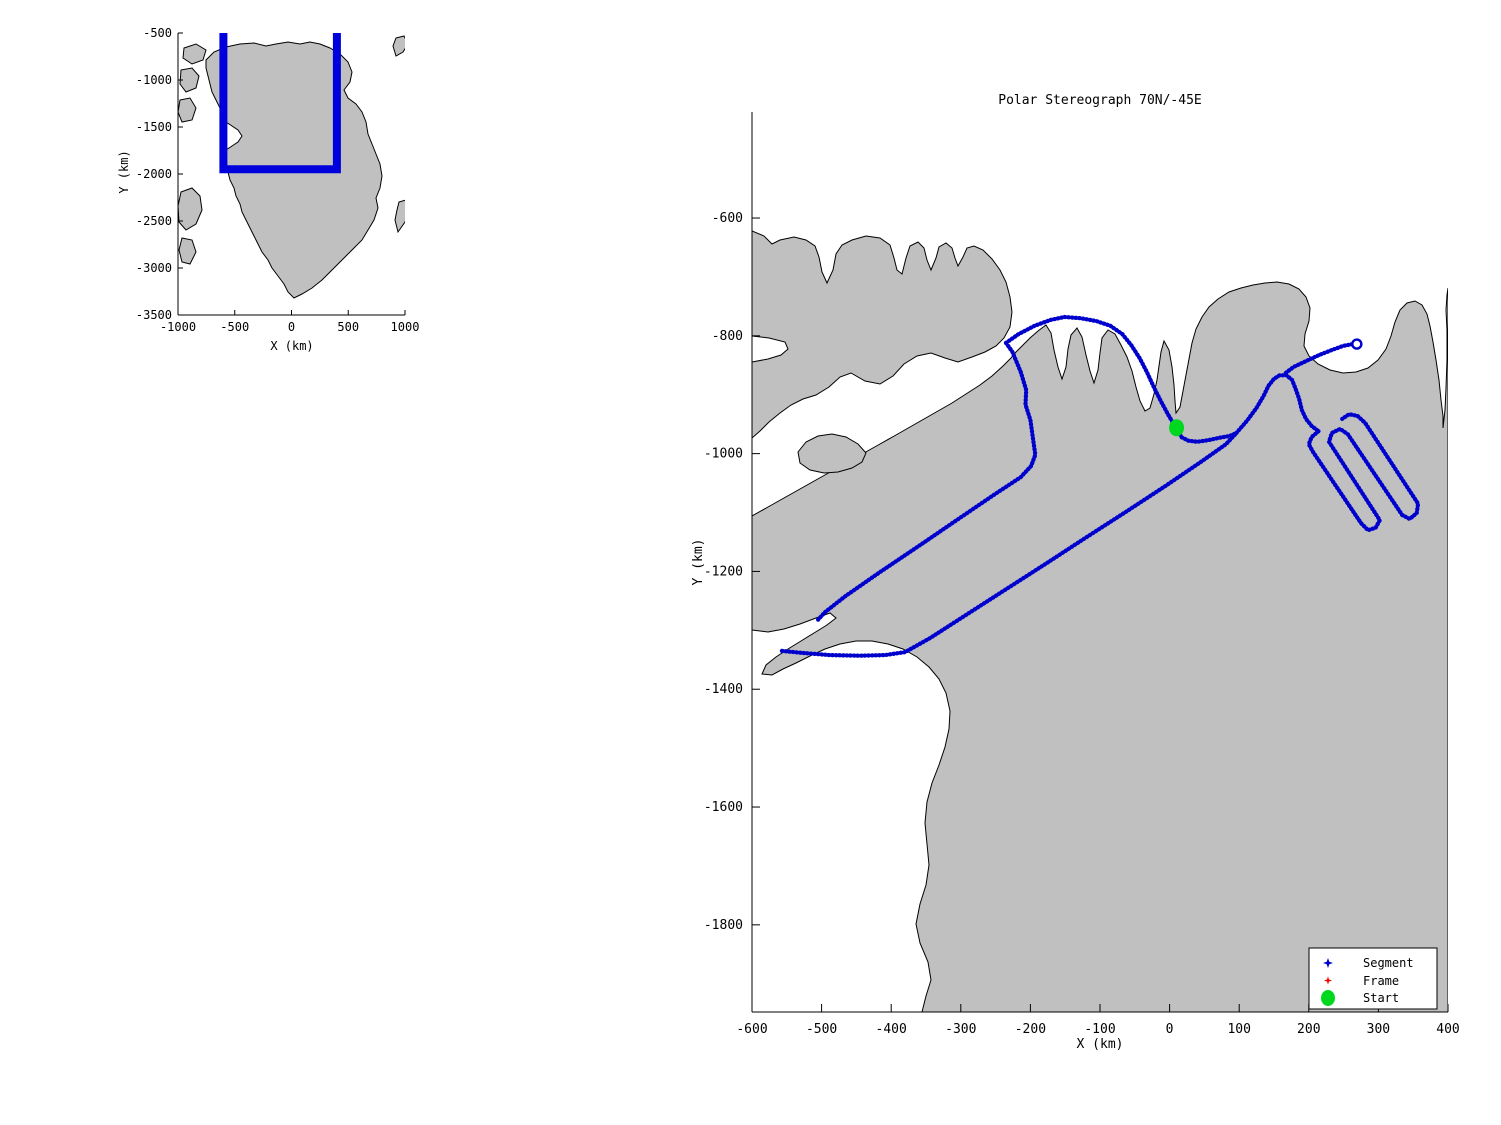 This screenshot has width=1501, height=1125. Describe the element at coordinates (1030, 1029) in the screenshot. I see `x-tick-label: -200` at that location.